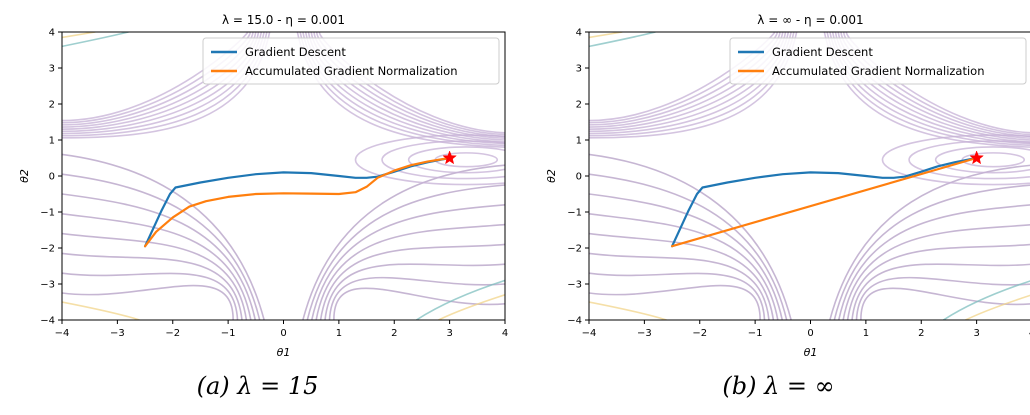  I want to click on chart-title: λ = ∞ - η = 0.001, so click(810, 20).